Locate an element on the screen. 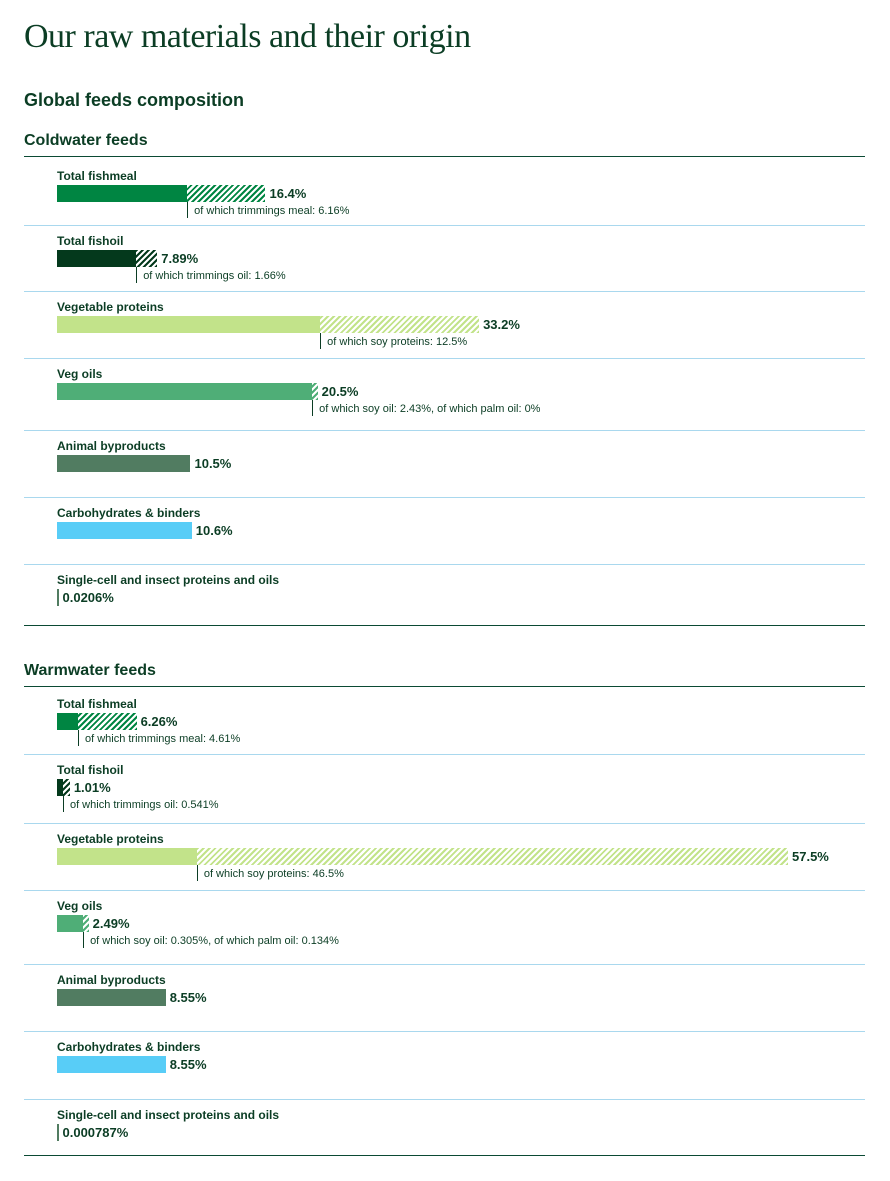 This screenshot has height=1181, width=890. subset-note: of which soy proteins: 46.5% is located at coordinates (273, 874).